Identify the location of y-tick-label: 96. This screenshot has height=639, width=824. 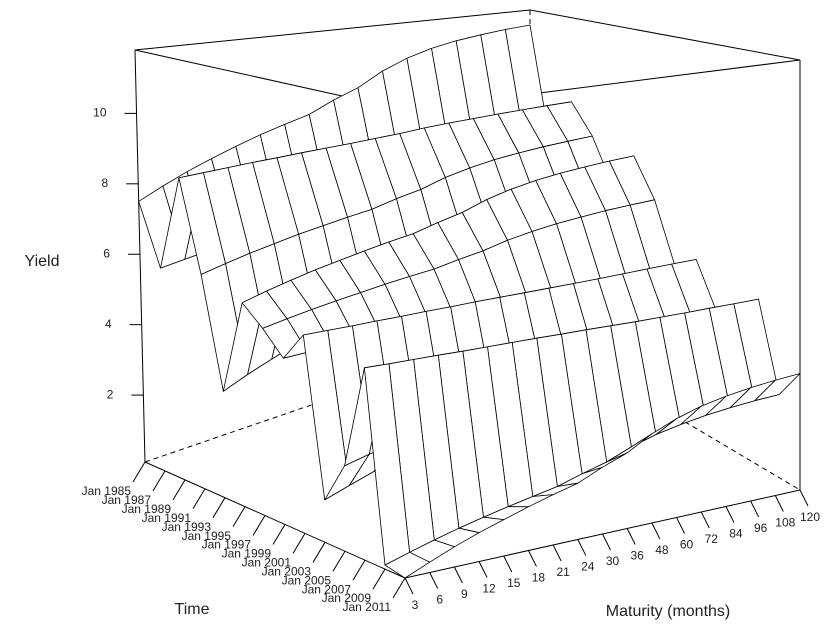
(761, 528).